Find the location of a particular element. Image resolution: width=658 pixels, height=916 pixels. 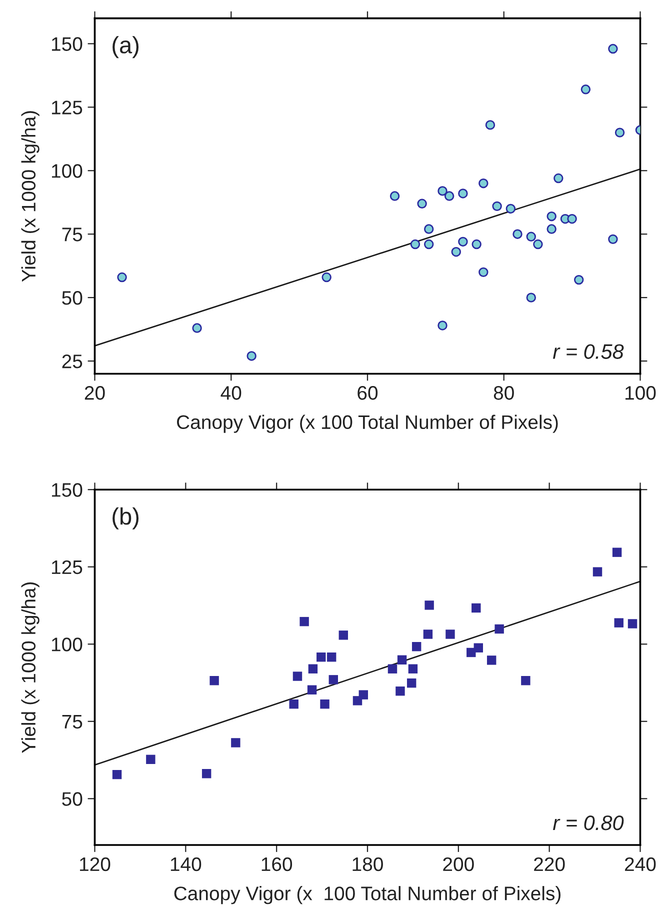

x-tick-label: 220 is located at coordinates (549, 864).